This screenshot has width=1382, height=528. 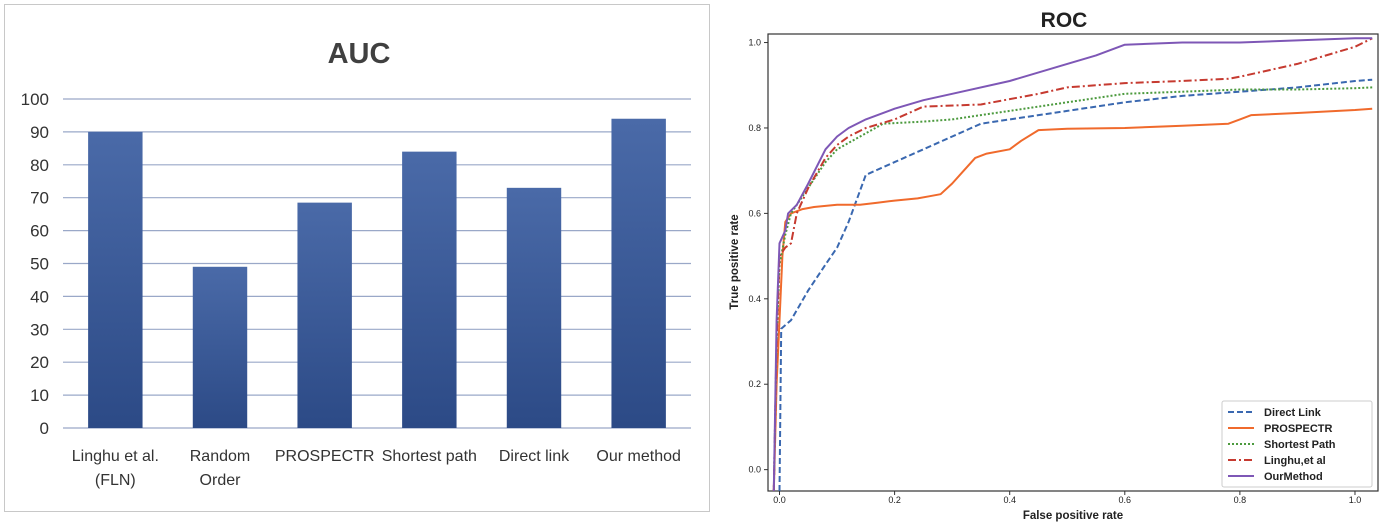 What do you see at coordinates (325, 456) in the screenshot?
I see `auc-x-tick-label: PROSPECTR` at bounding box center [325, 456].